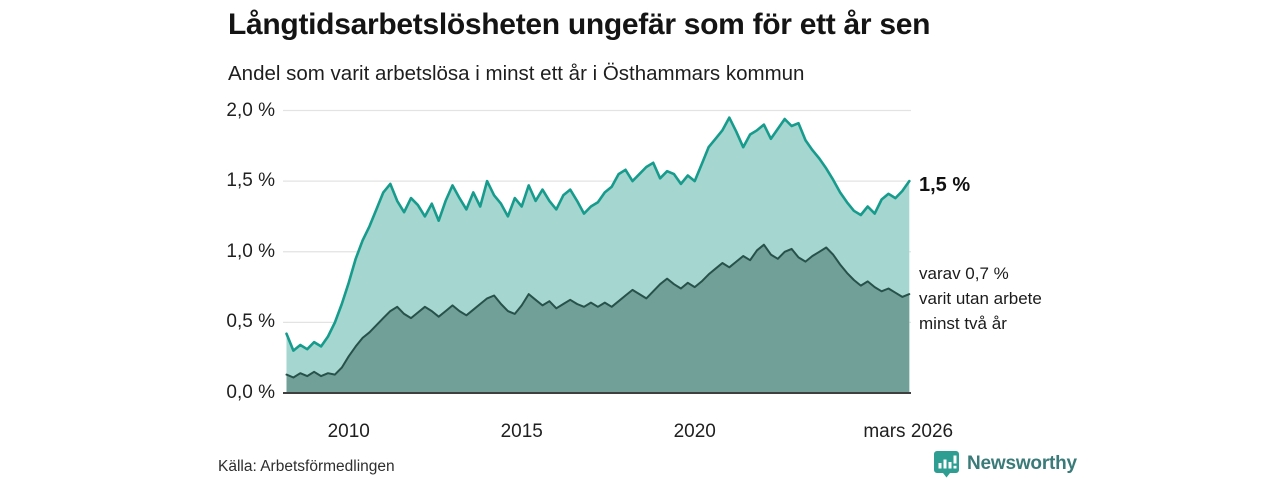 The image size is (1280, 480). I want to click on y-tick-label: 2,0 %, so click(250, 110).